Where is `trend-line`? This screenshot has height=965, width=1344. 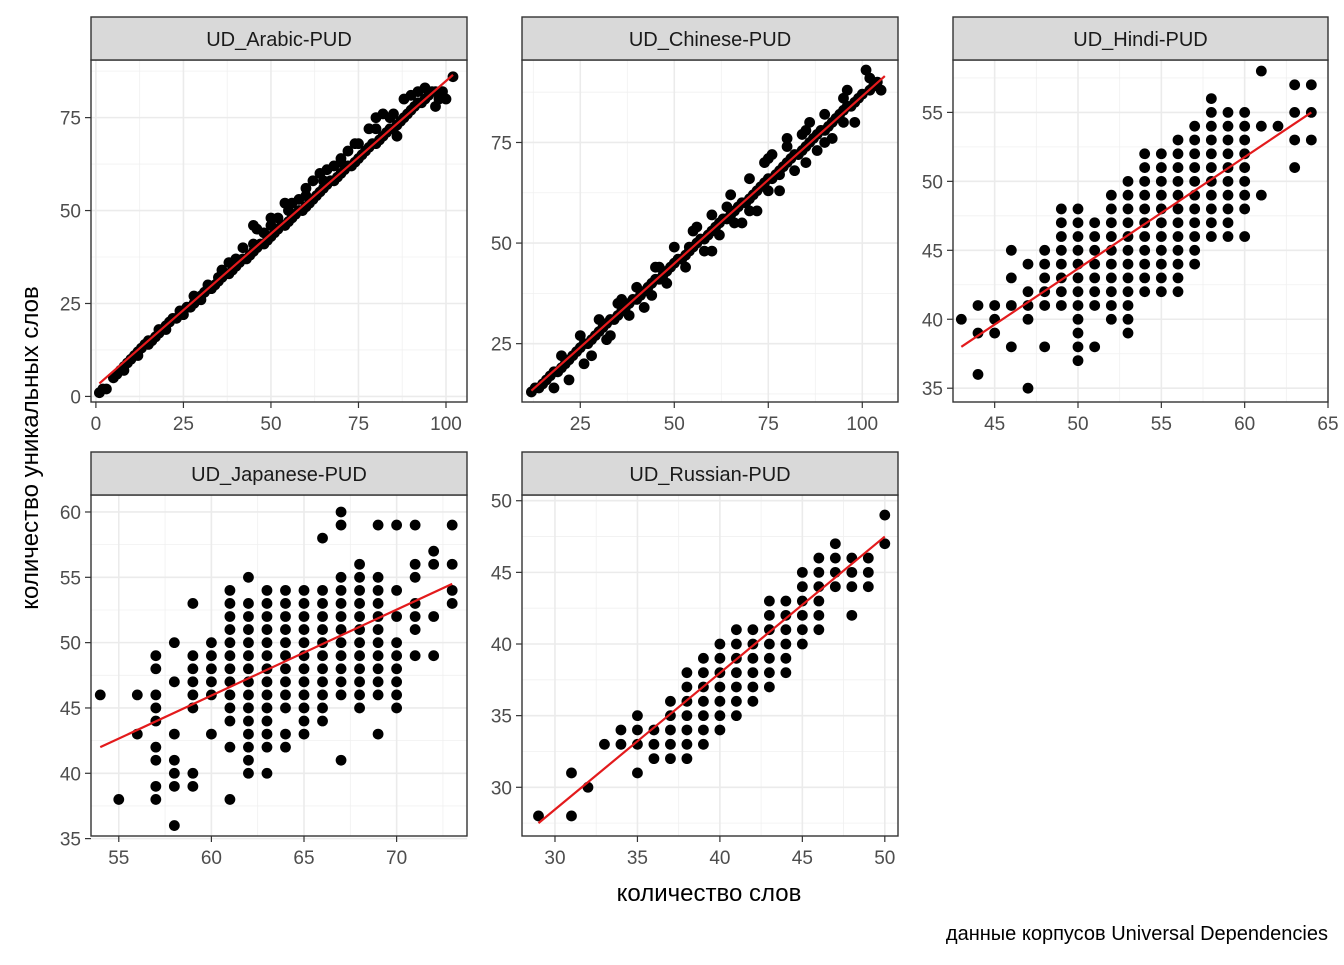
trend-line is located at coordinates (708, 233).